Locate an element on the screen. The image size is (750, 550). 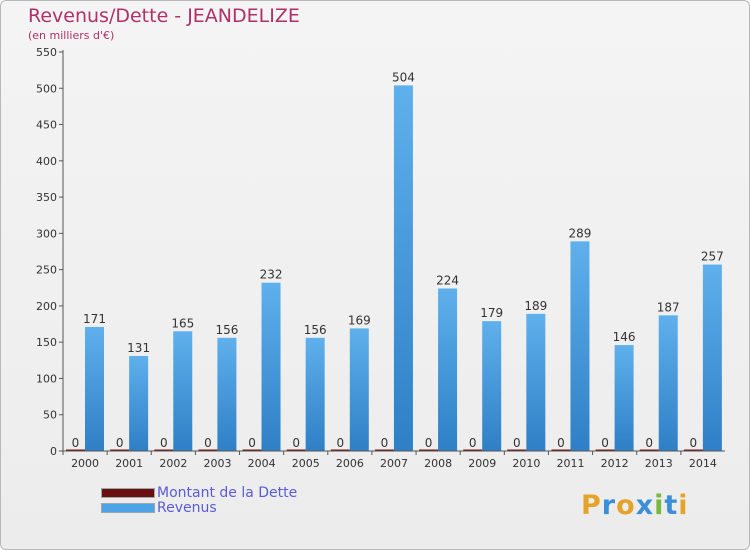
x-tick-label: 2003 is located at coordinates (217, 463).